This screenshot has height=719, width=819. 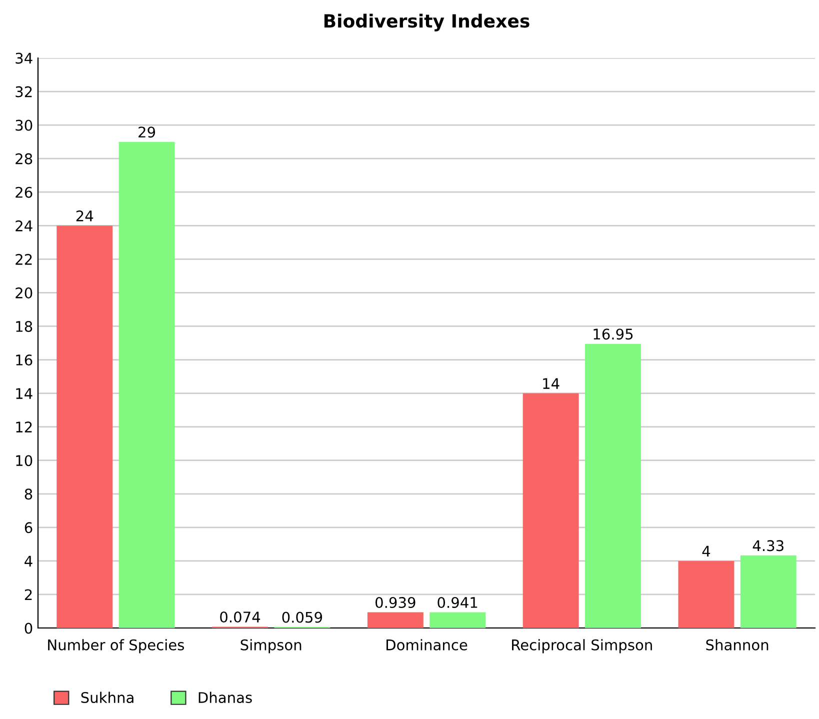 What do you see at coordinates (613, 334) in the screenshot?
I see `data-label: 16.95` at bounding box center [613, 334].